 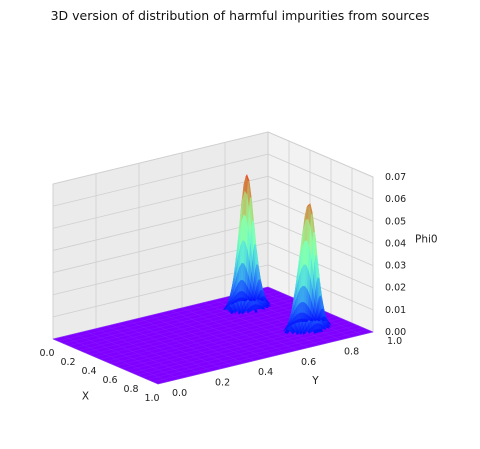 I want to click on y-tick-label: 0.2, so click(x=222, y=383).